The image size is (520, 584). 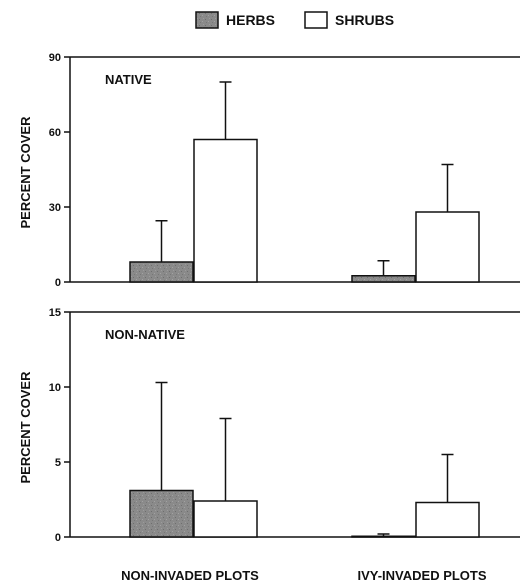 What do you see at coordinates (55, 133) in the screenshot?
I see `y-tick-label: 60` at bounding box center [55, 133].